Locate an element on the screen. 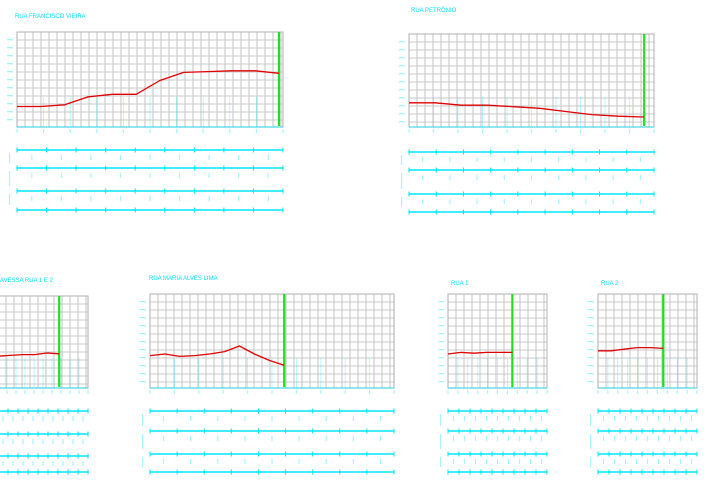 The image size is (709, 485). profile-title-petronio: RUA PETRÔNIO is located at coordinates (434, 10).